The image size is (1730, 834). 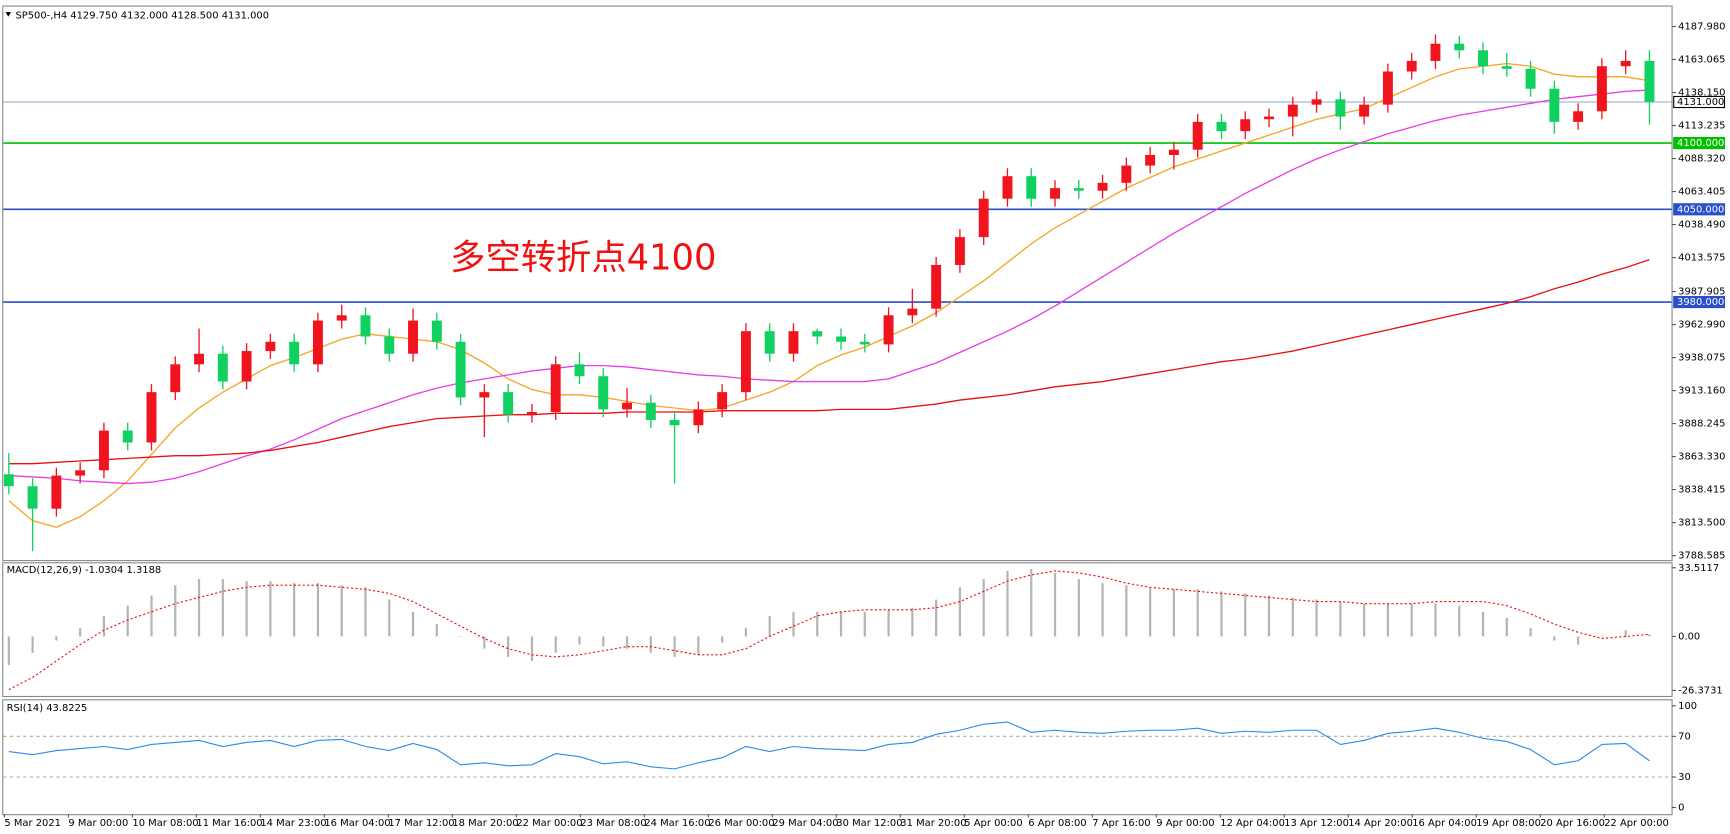 I want to click on x-tick-label: 20 Apr 16:00, so click(x=1572, y=823).